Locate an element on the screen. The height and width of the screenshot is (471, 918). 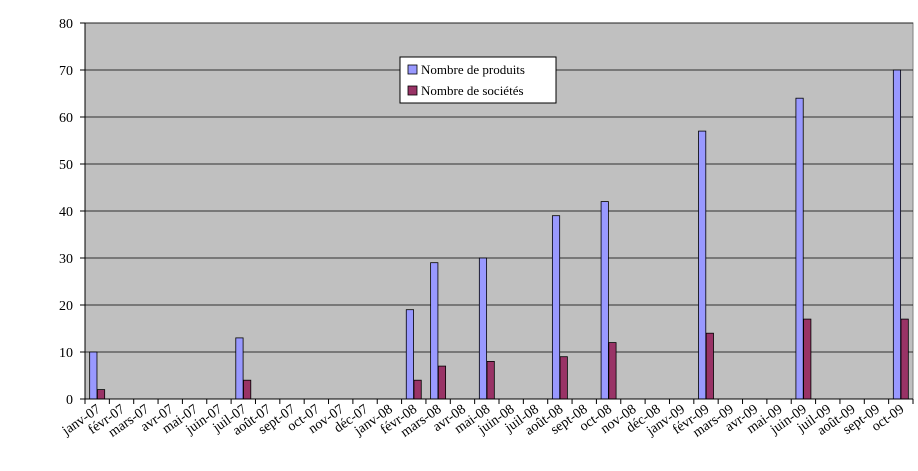
legend-swatch-companies is located at coordinates (412, 90).